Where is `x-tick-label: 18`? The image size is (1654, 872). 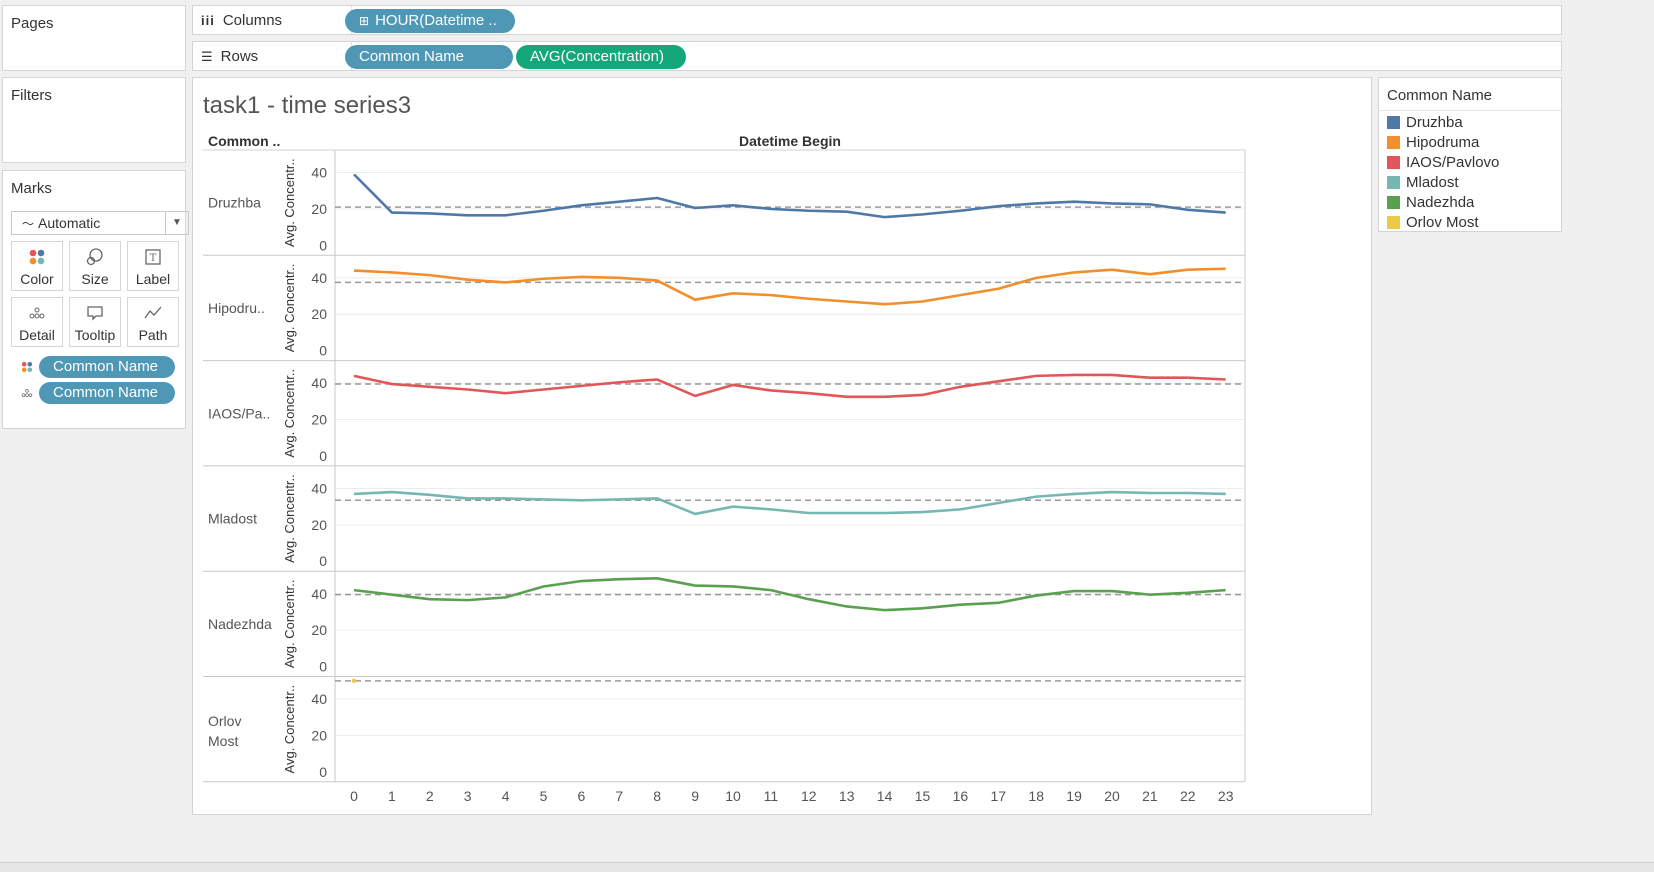 x-tick-label: 18 is located at coordinates (1036, 796).